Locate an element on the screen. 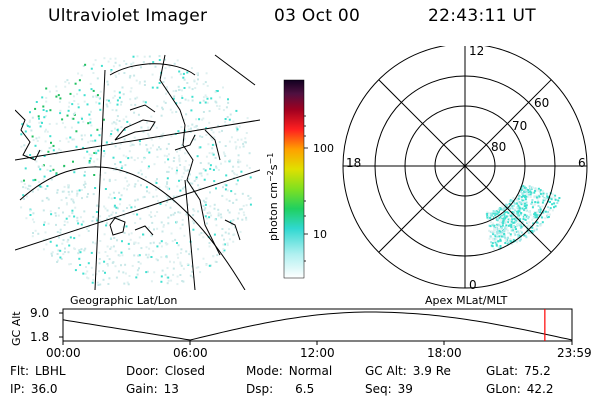  altitude-curve is located at coordinates (317, 326).